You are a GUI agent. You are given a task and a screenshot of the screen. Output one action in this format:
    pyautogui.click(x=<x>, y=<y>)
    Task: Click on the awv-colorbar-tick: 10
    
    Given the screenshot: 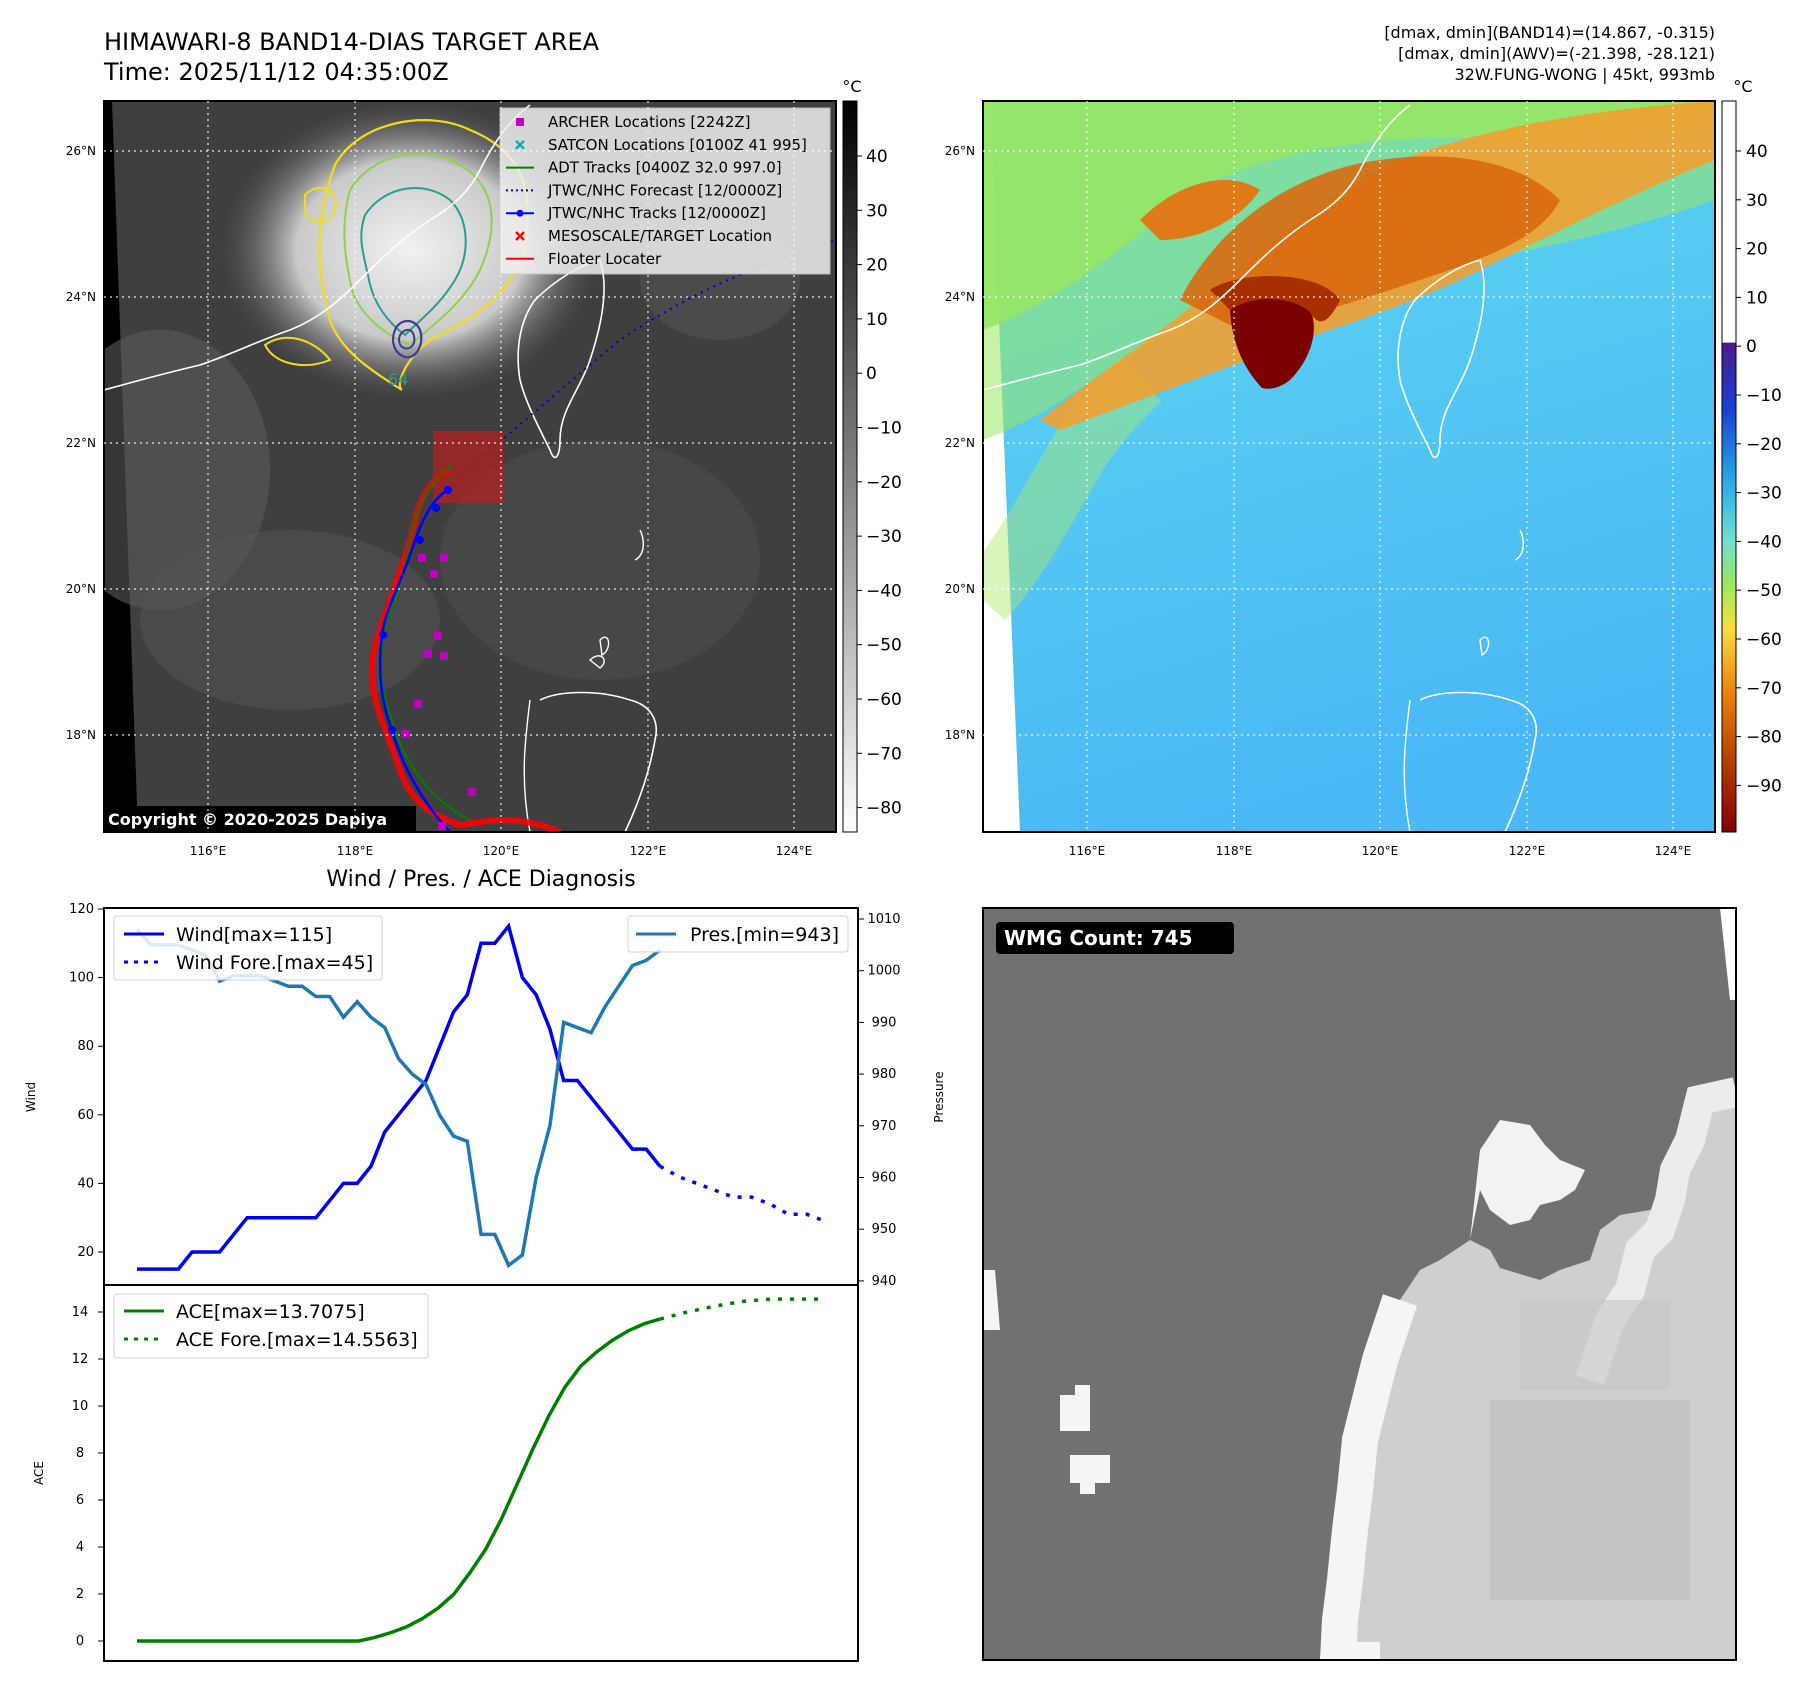 What is the action you would take?
    pyautogui.click(x=1757, y=298)
    